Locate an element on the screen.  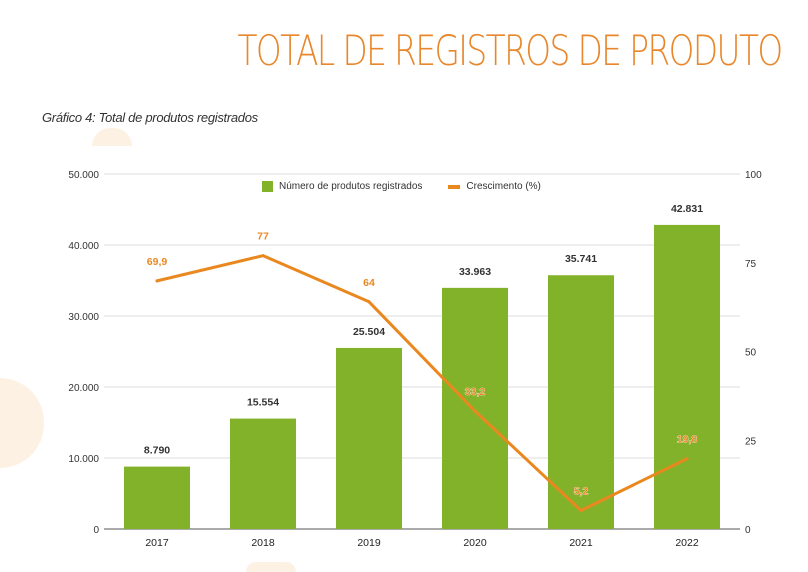
decorative-shape-bottom is located at coordinates (271, 567).